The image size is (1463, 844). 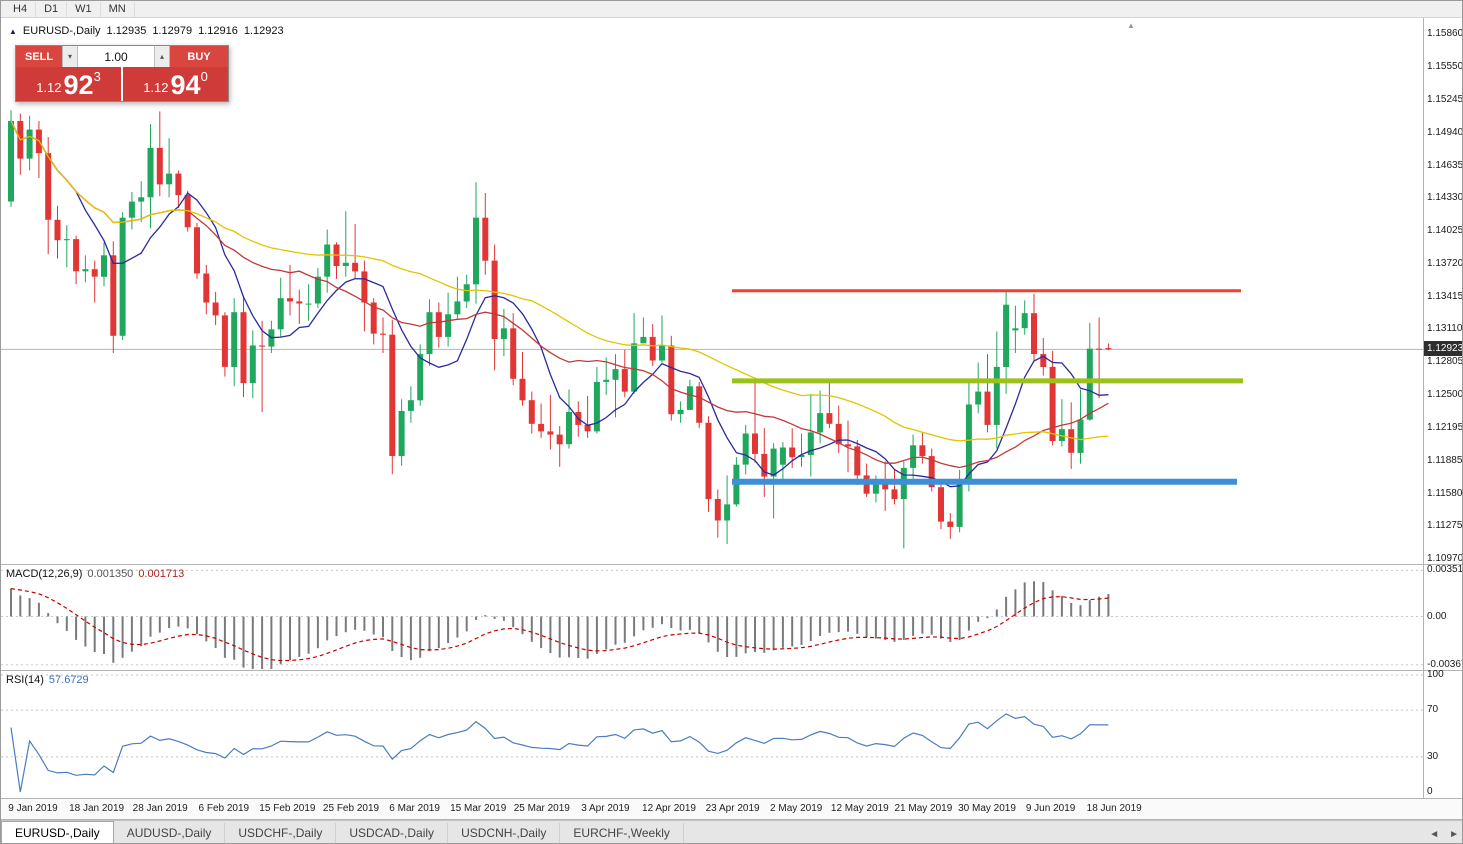 I want to click on price-tick-label: 1.15245, so click(x=1445, y=100).